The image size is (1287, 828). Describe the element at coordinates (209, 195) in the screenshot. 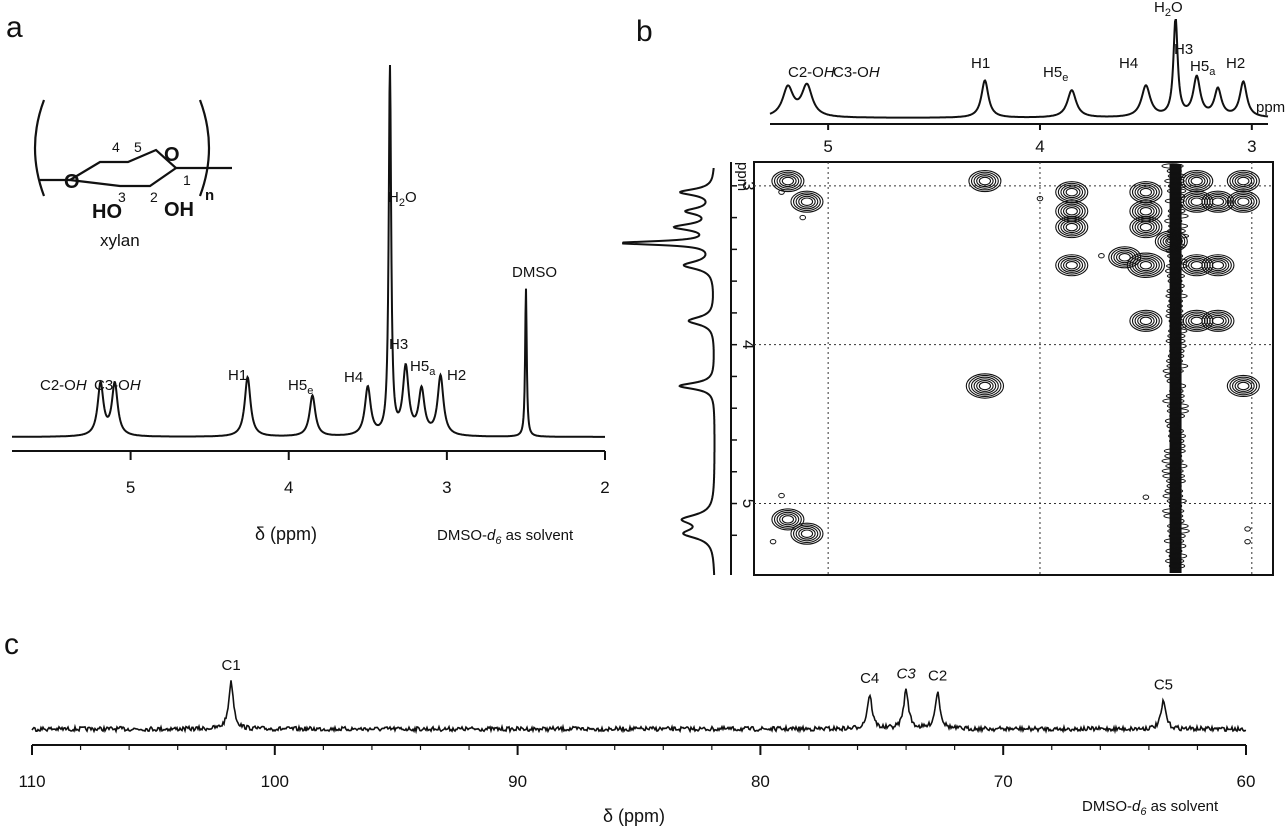

I see `repeat-n: n` at that location.